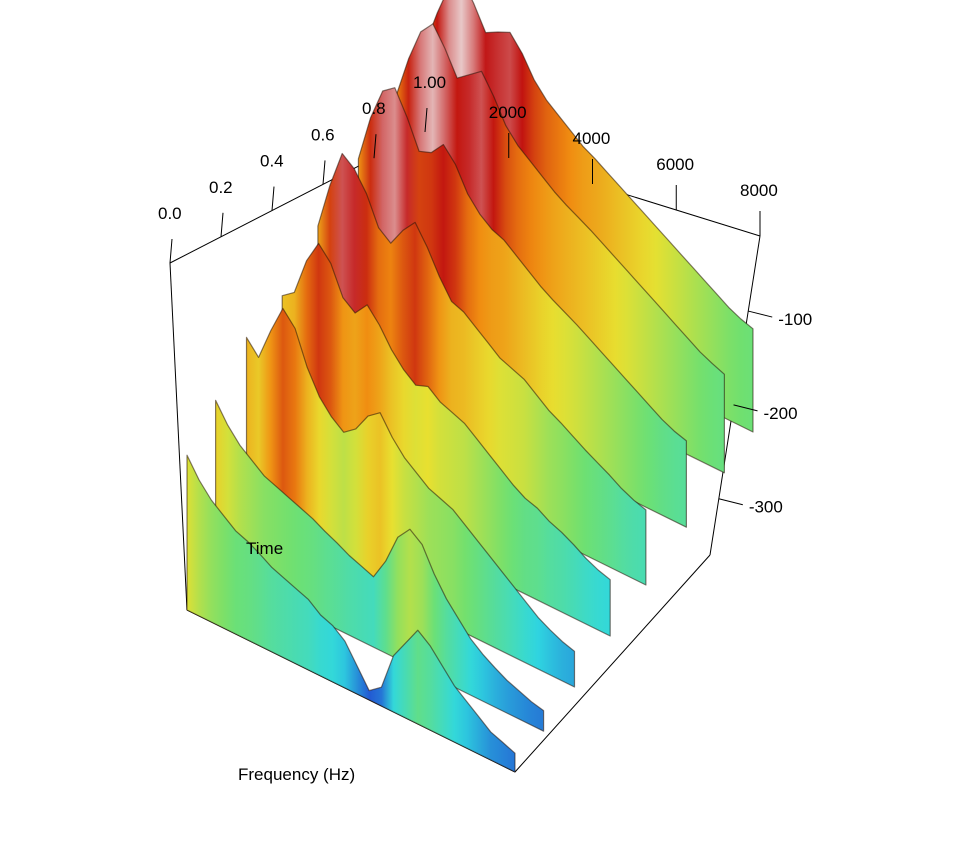 This screenshot has height=852, width=964. What do you see at coordinates (374, 108) in the screenshot?
I see `time-tick-label-4: 0.8` at bounding box center [374, 108].